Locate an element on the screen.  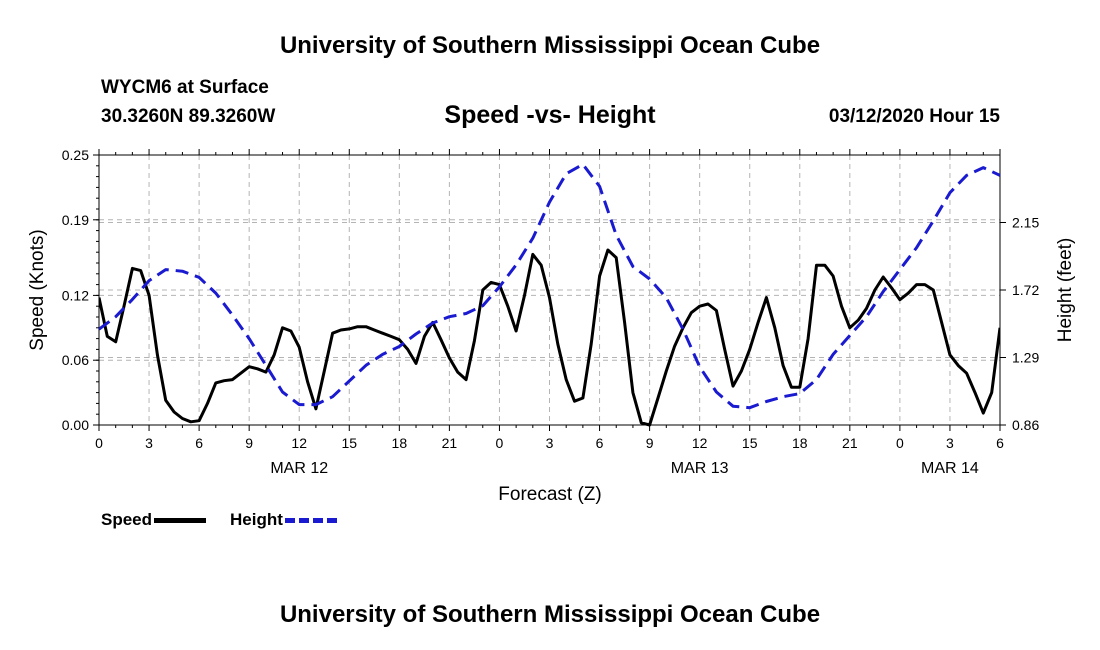
y-tick-label: 0.06 is located at coordinates (75, 360).